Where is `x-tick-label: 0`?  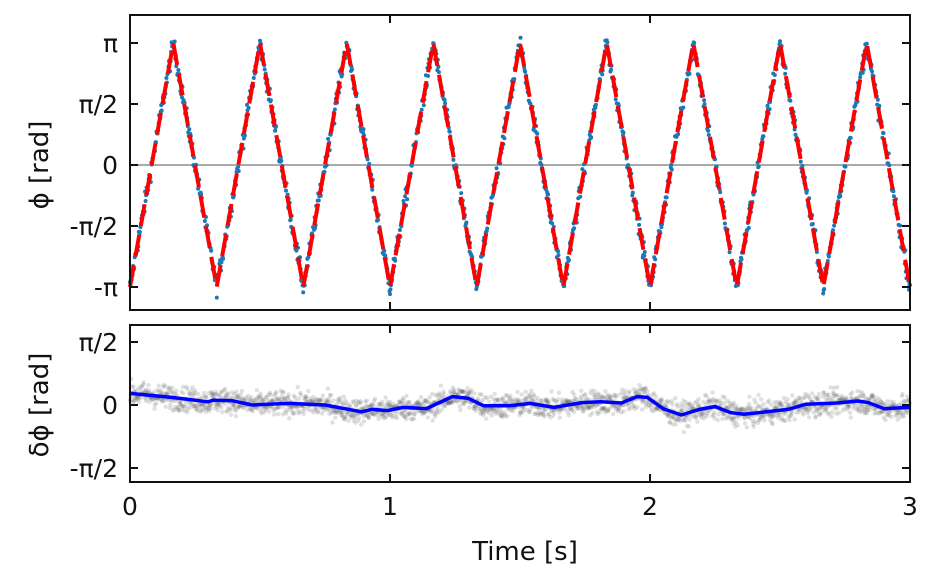 x-tick-label: 0 is located at coordinates (130, 506).